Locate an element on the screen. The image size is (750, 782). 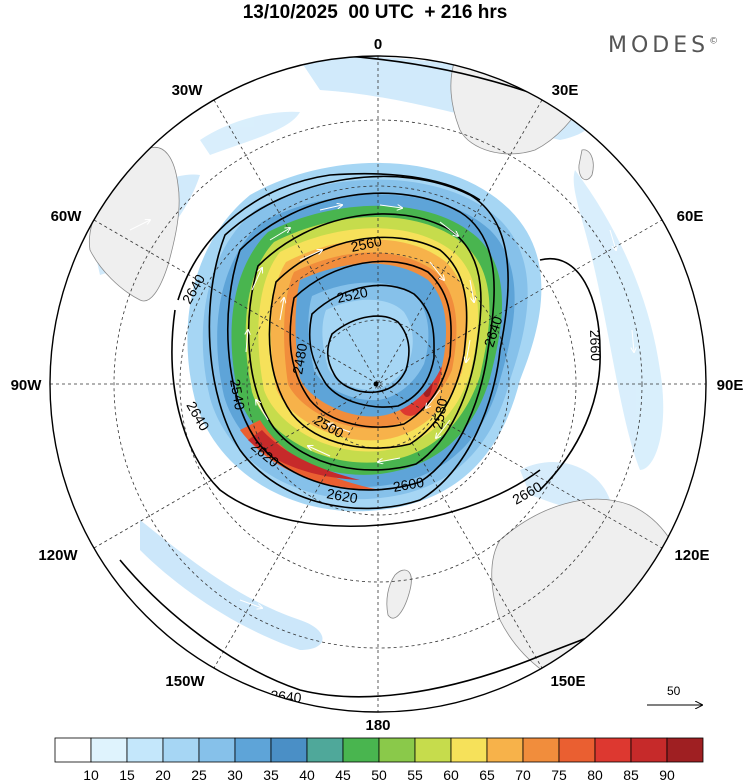
contour-label-2620-south: 2620 is located at coordinates (342, 495).